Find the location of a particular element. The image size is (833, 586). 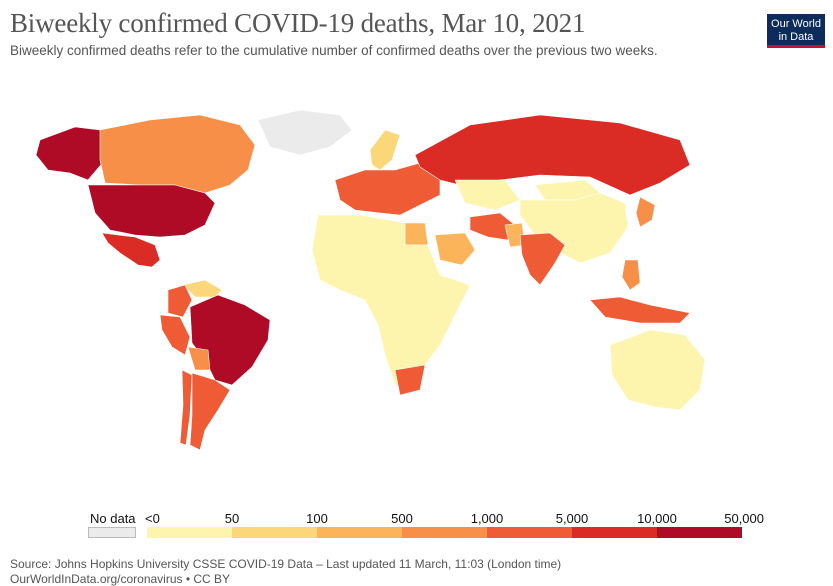

region-philippines is located at coordinates (631, 275).